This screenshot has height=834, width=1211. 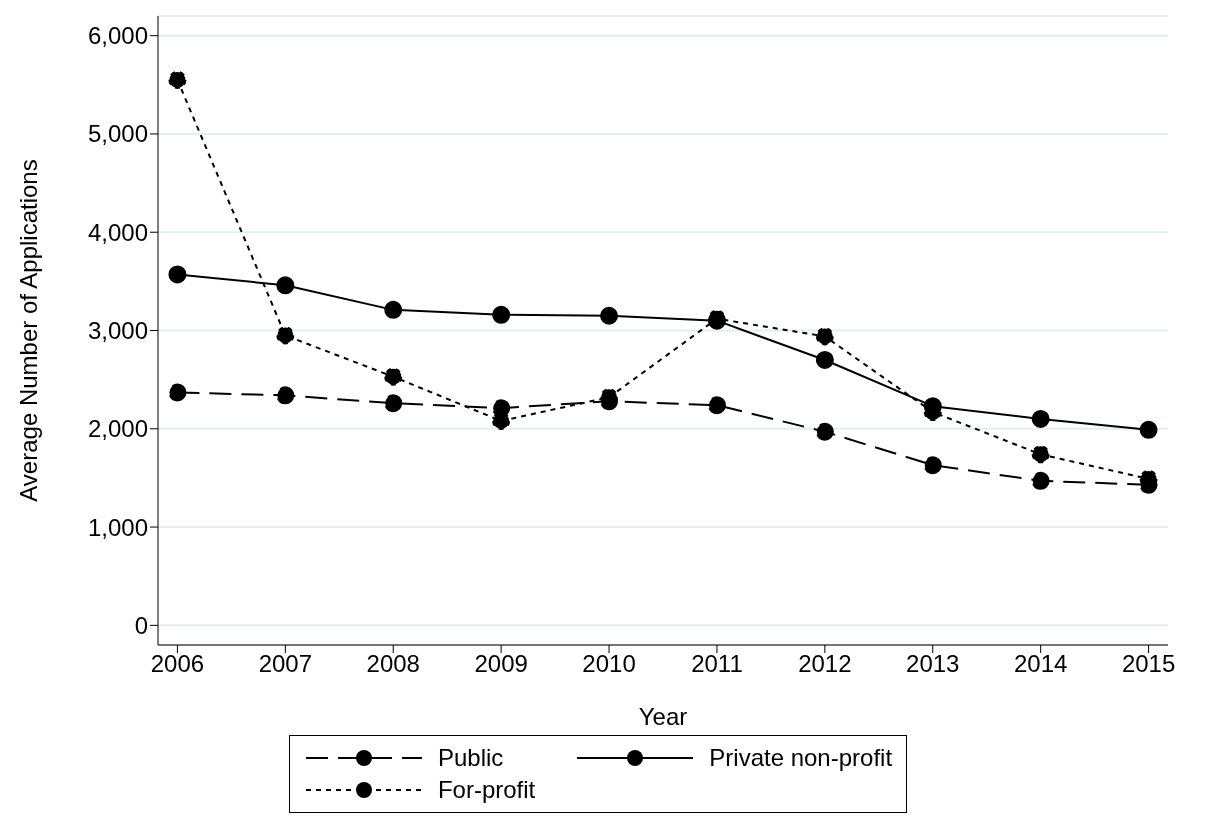 I want to click on y-tick-label: 2,000, so click(x=117, y=429).